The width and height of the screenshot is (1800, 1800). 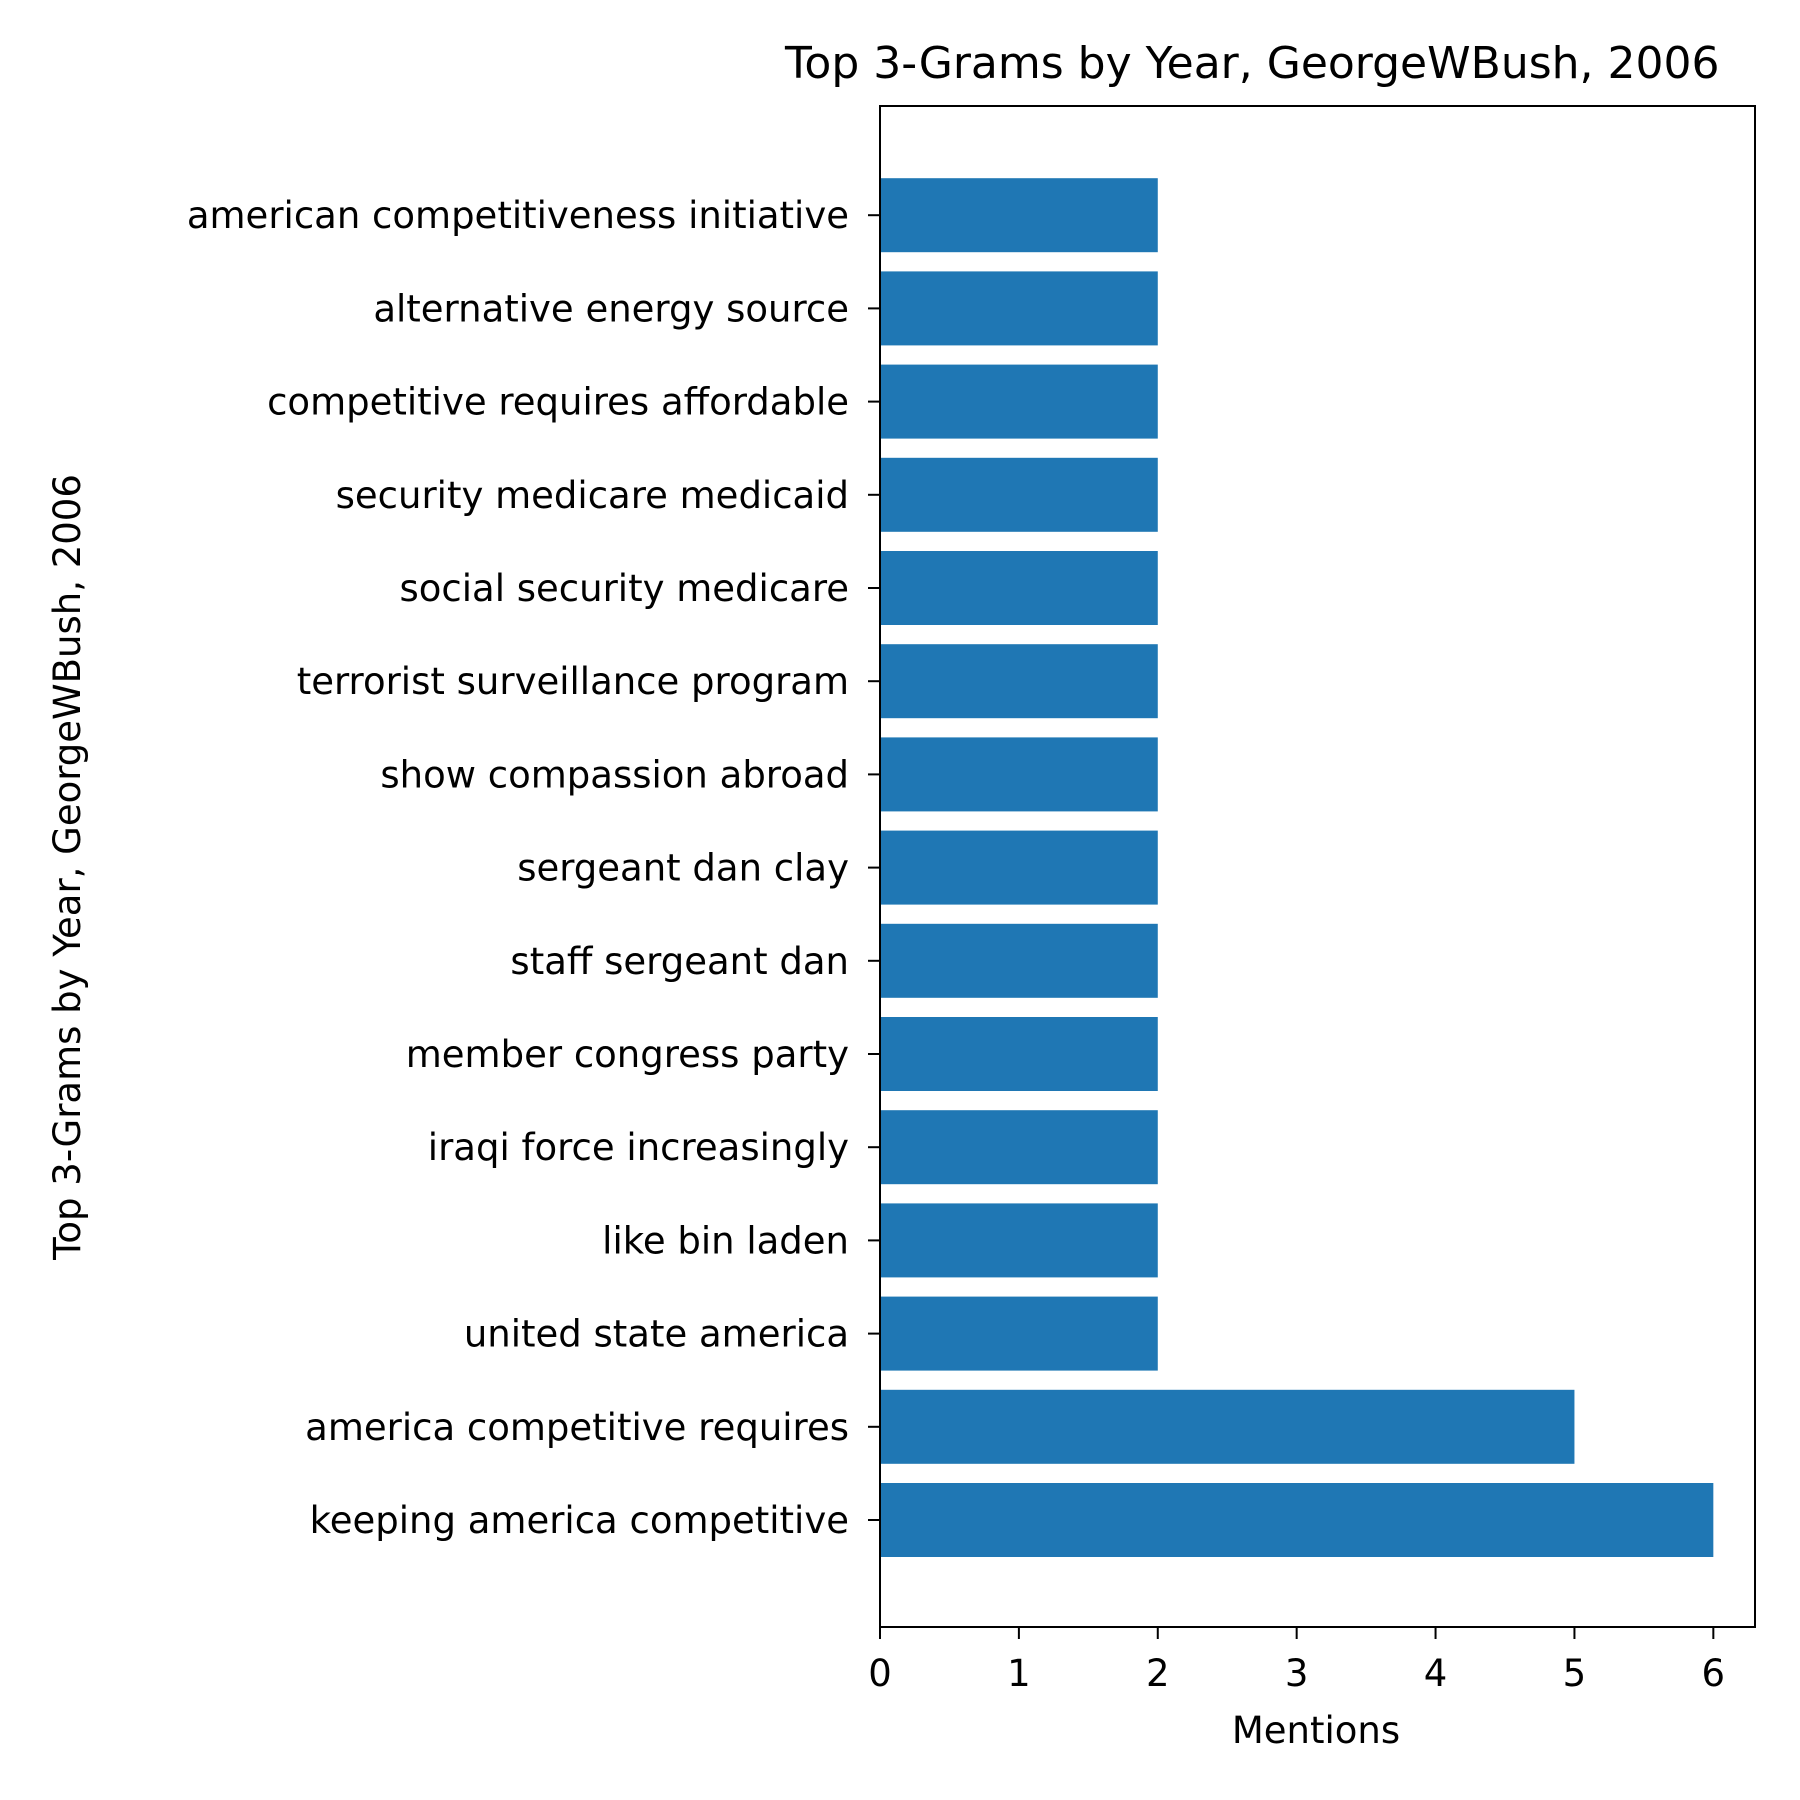 I want to click on x-tick-label: 2, so click(x=1158, y=1673).